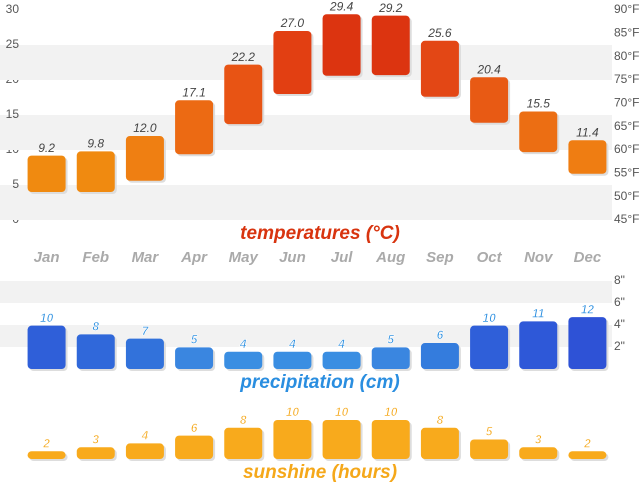 The height and width of the screenshot is (490, 640). What do you see at coordinates (292, 23) in the screenshot?
I see `value-label: 27.0` at bounding box center [292, 23].